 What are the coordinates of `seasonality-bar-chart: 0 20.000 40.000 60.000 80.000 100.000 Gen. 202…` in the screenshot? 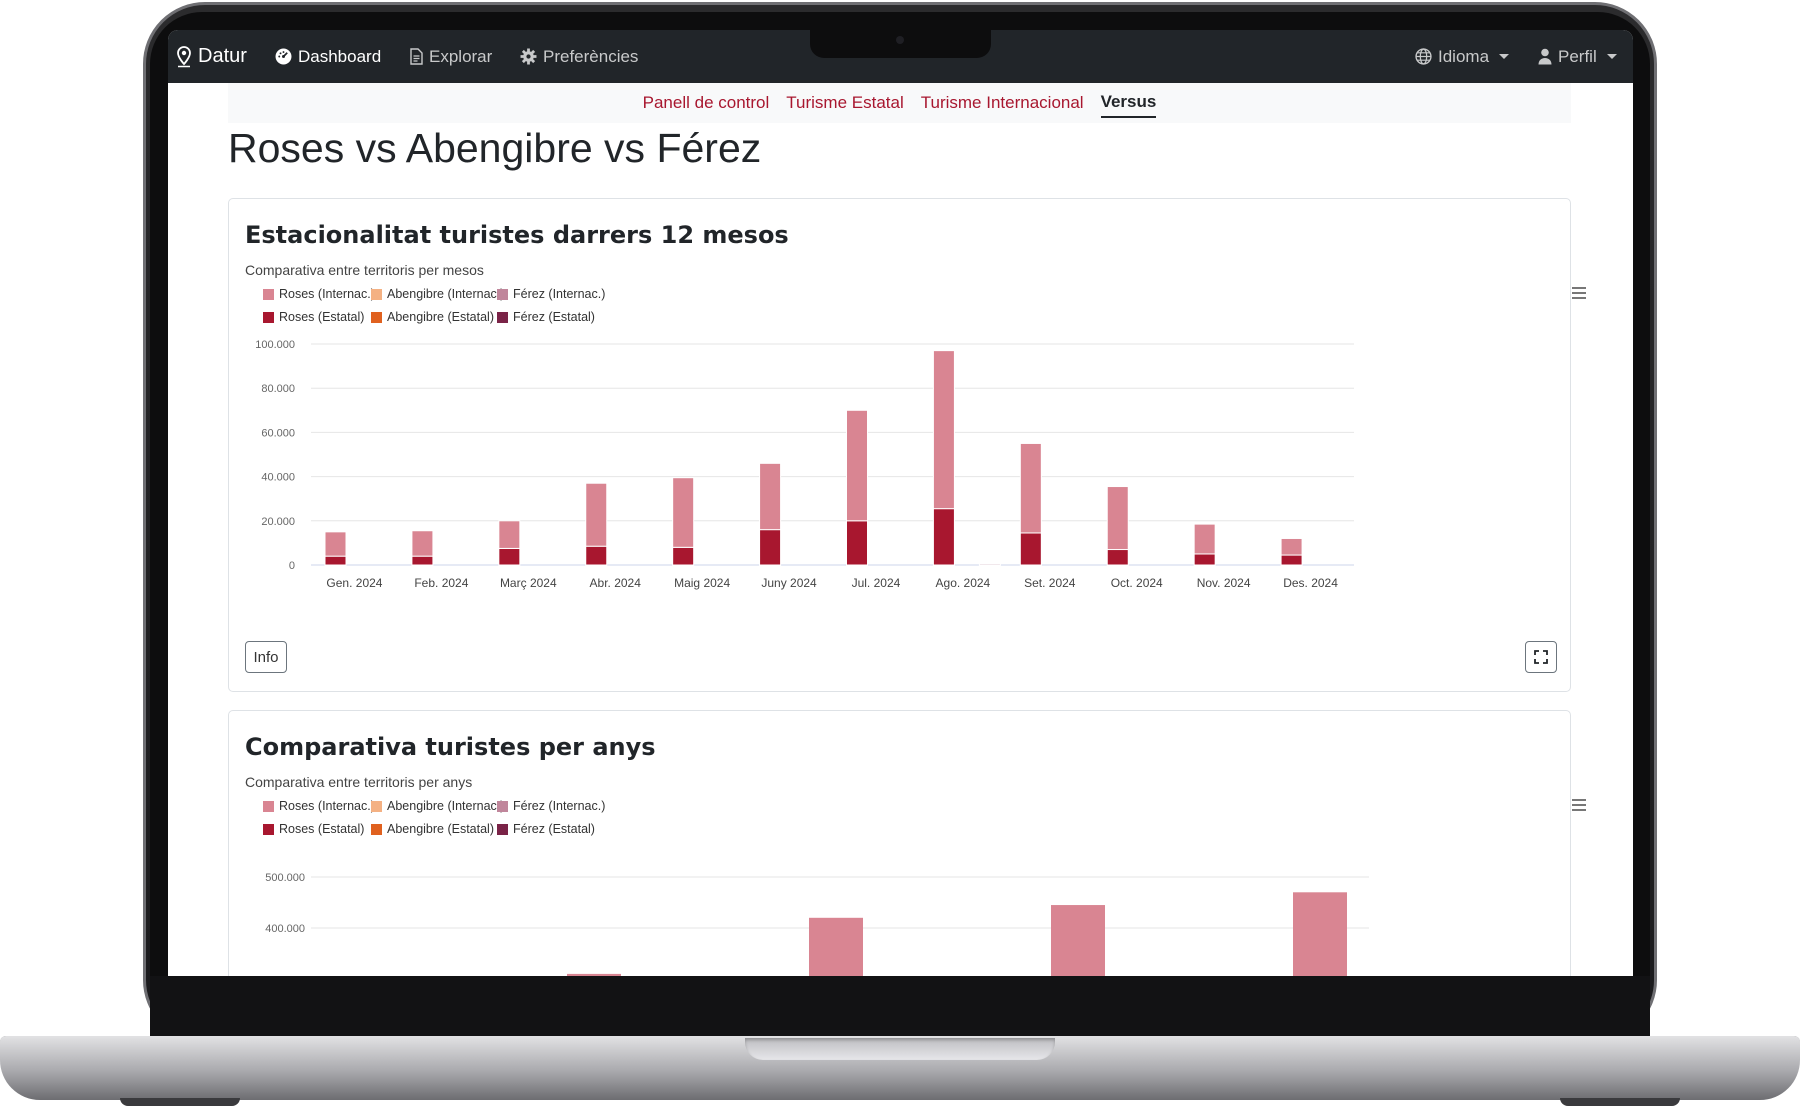 It's located at (804, 464).